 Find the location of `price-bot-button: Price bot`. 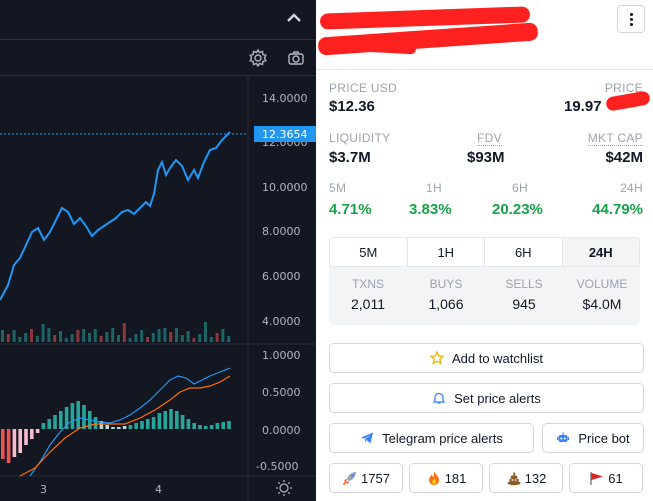

price-bot-button: Price bot is located at coordinates (593, 438).